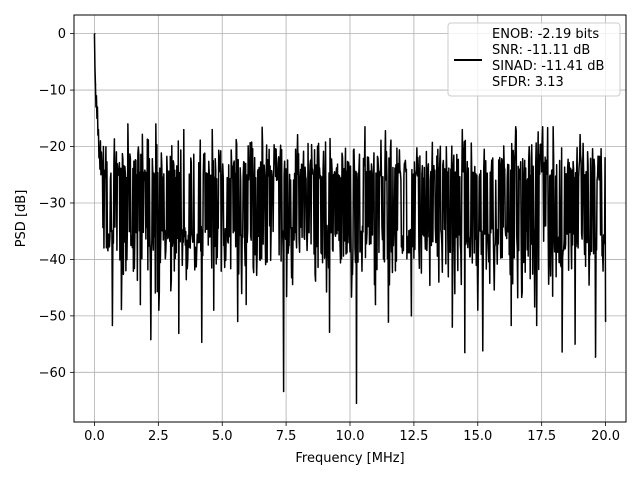 This screenshot has height=485, width=640. I want to click on y-tick-label: −30, so click(52, 203).